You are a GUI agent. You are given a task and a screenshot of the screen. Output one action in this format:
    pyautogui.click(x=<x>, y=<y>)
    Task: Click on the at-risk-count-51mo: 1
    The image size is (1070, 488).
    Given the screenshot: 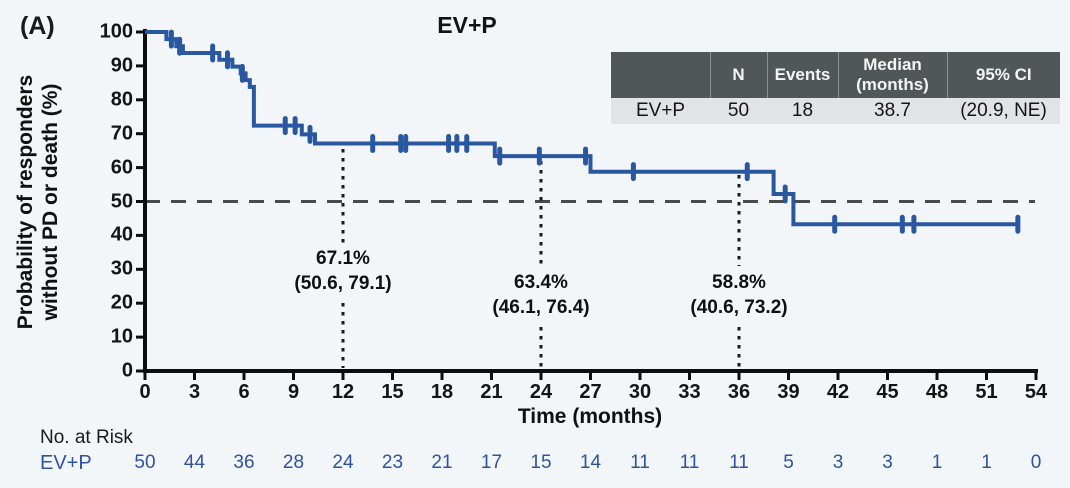 What is the action you would take?
    pyautogui.click(x=986, y=462)
    